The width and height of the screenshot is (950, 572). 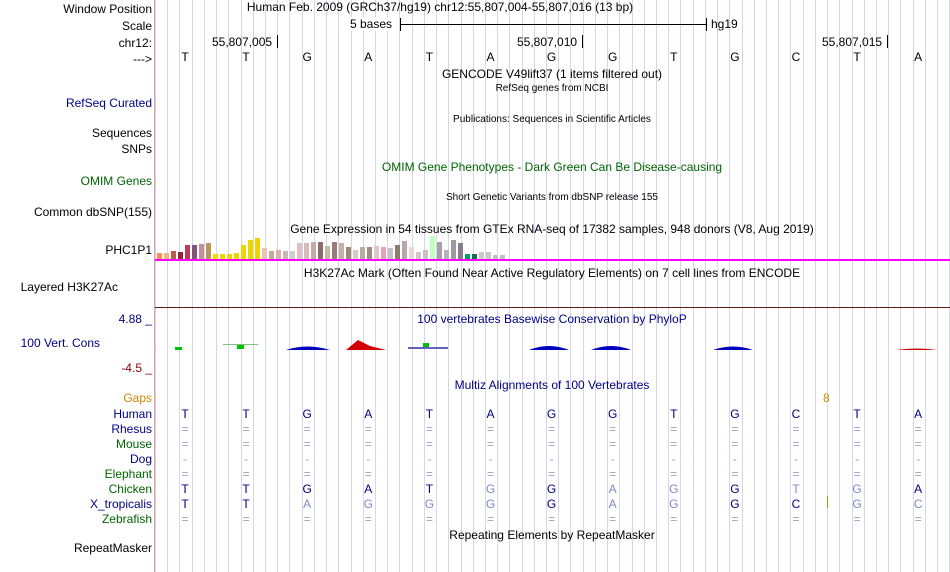 What do you see at coordinates (108, 103) in the screenshot?
I see `refseq-track-label: RefSeq Curated` at bounding box center [108, 103].